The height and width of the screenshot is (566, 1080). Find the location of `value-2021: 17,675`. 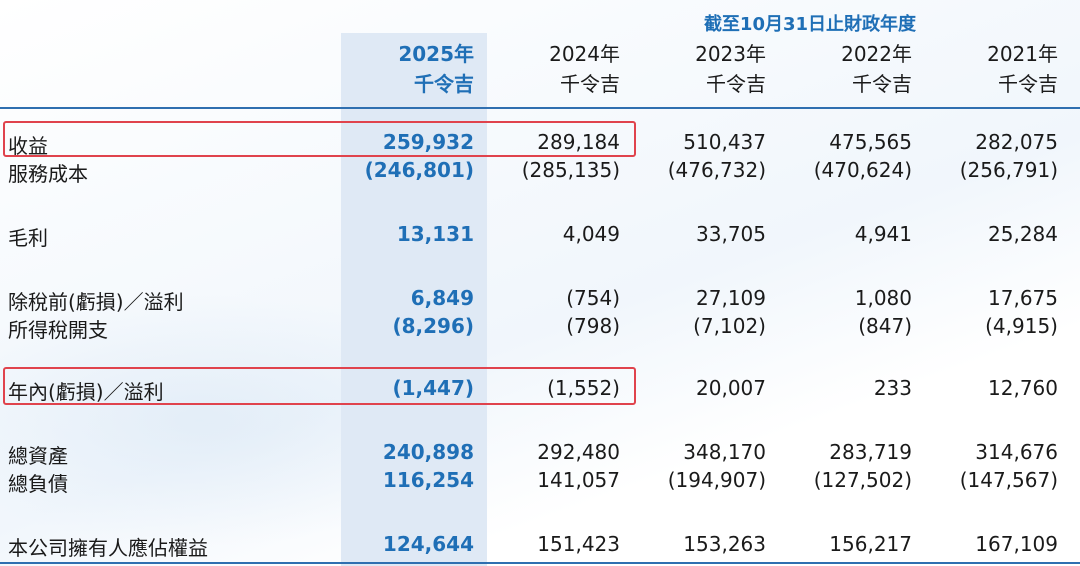

value-2021: 17,675 is located at coordinates (1023, 298).